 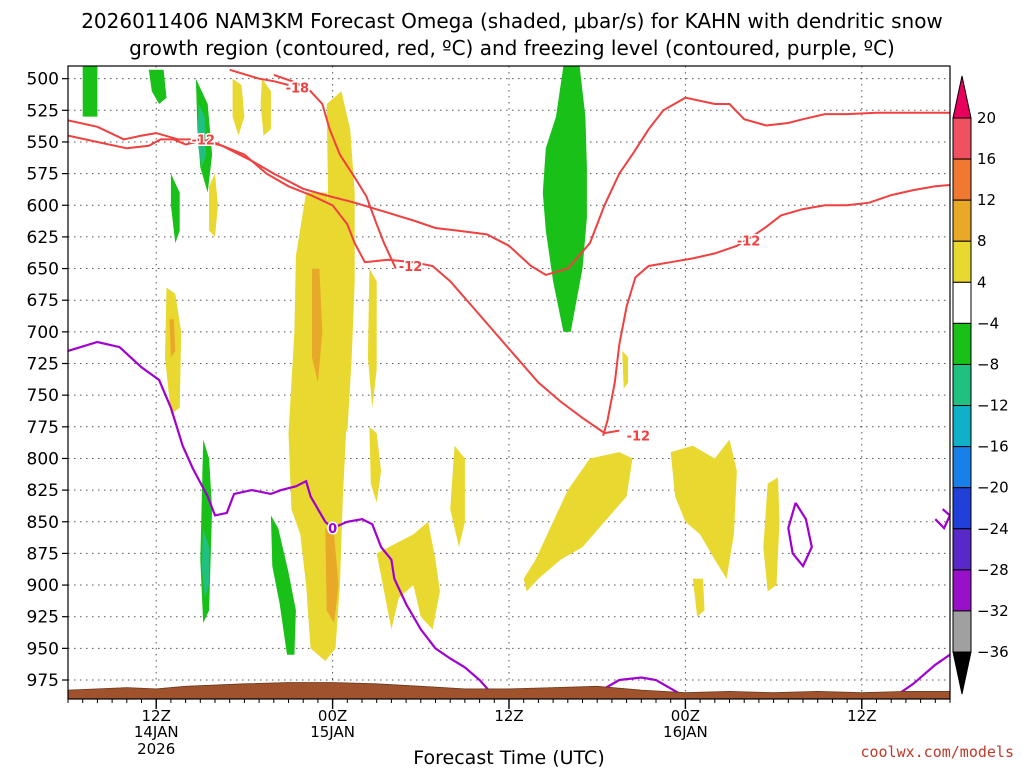 I want to click on y-tick-label: 700, so click(x=43, y=333).